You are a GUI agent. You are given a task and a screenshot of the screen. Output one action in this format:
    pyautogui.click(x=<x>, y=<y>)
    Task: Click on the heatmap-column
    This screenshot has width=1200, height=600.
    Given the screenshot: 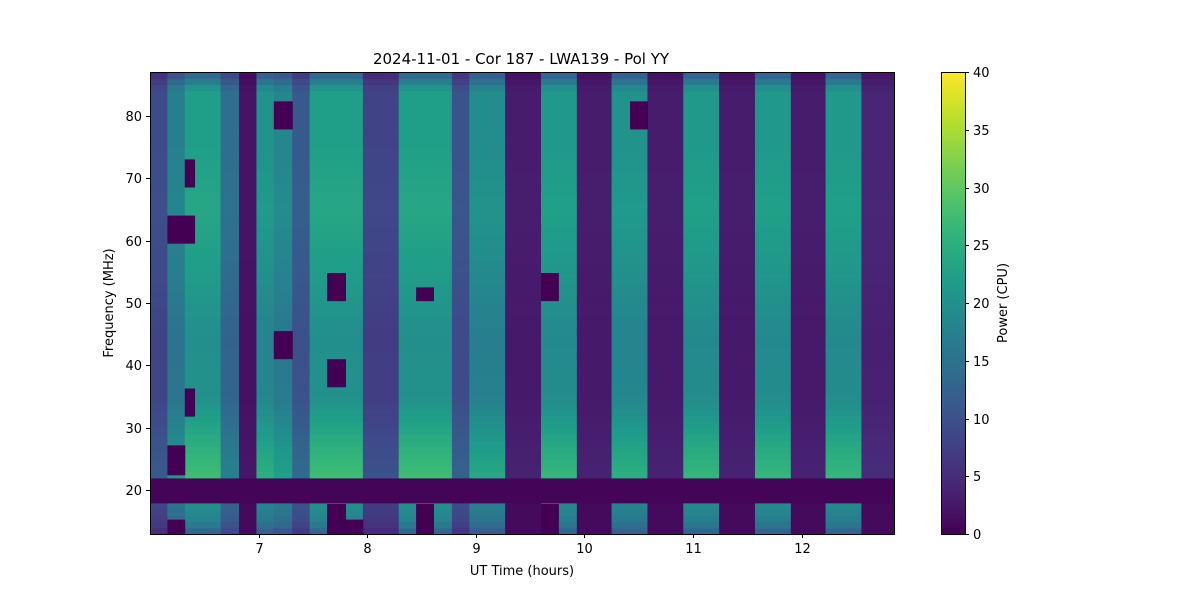 What is the action you would take?
    pyautogui.click(x=176, y=303)
    